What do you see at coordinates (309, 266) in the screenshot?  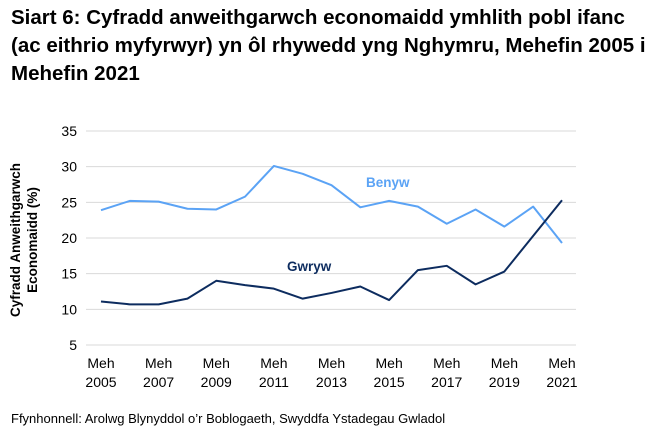 I see `series-label-gwryw: Gwryw` at bounding box center [309, 266].